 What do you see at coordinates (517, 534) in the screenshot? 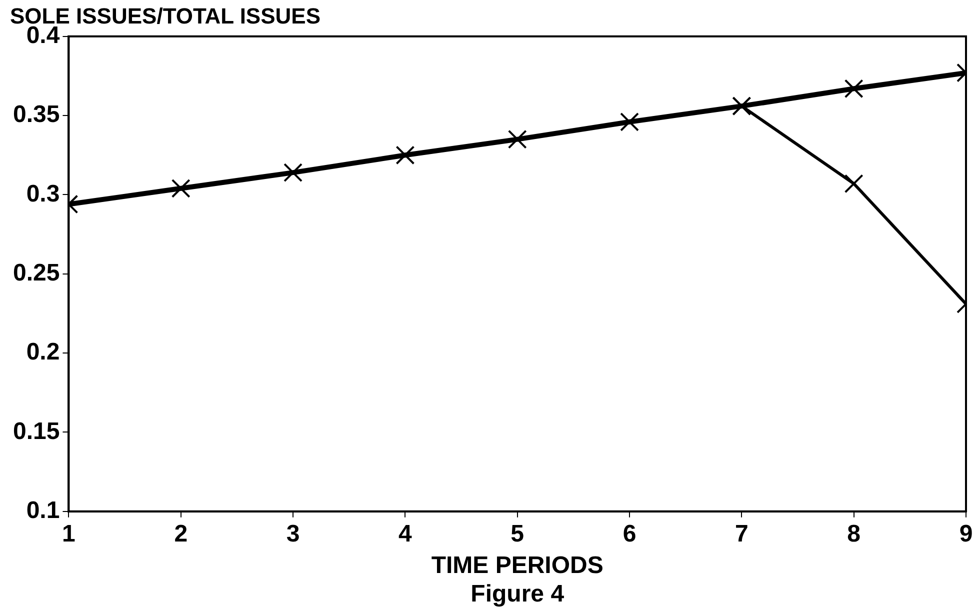
I see `x-tick-label: 5` at bounding box center [517, 534].